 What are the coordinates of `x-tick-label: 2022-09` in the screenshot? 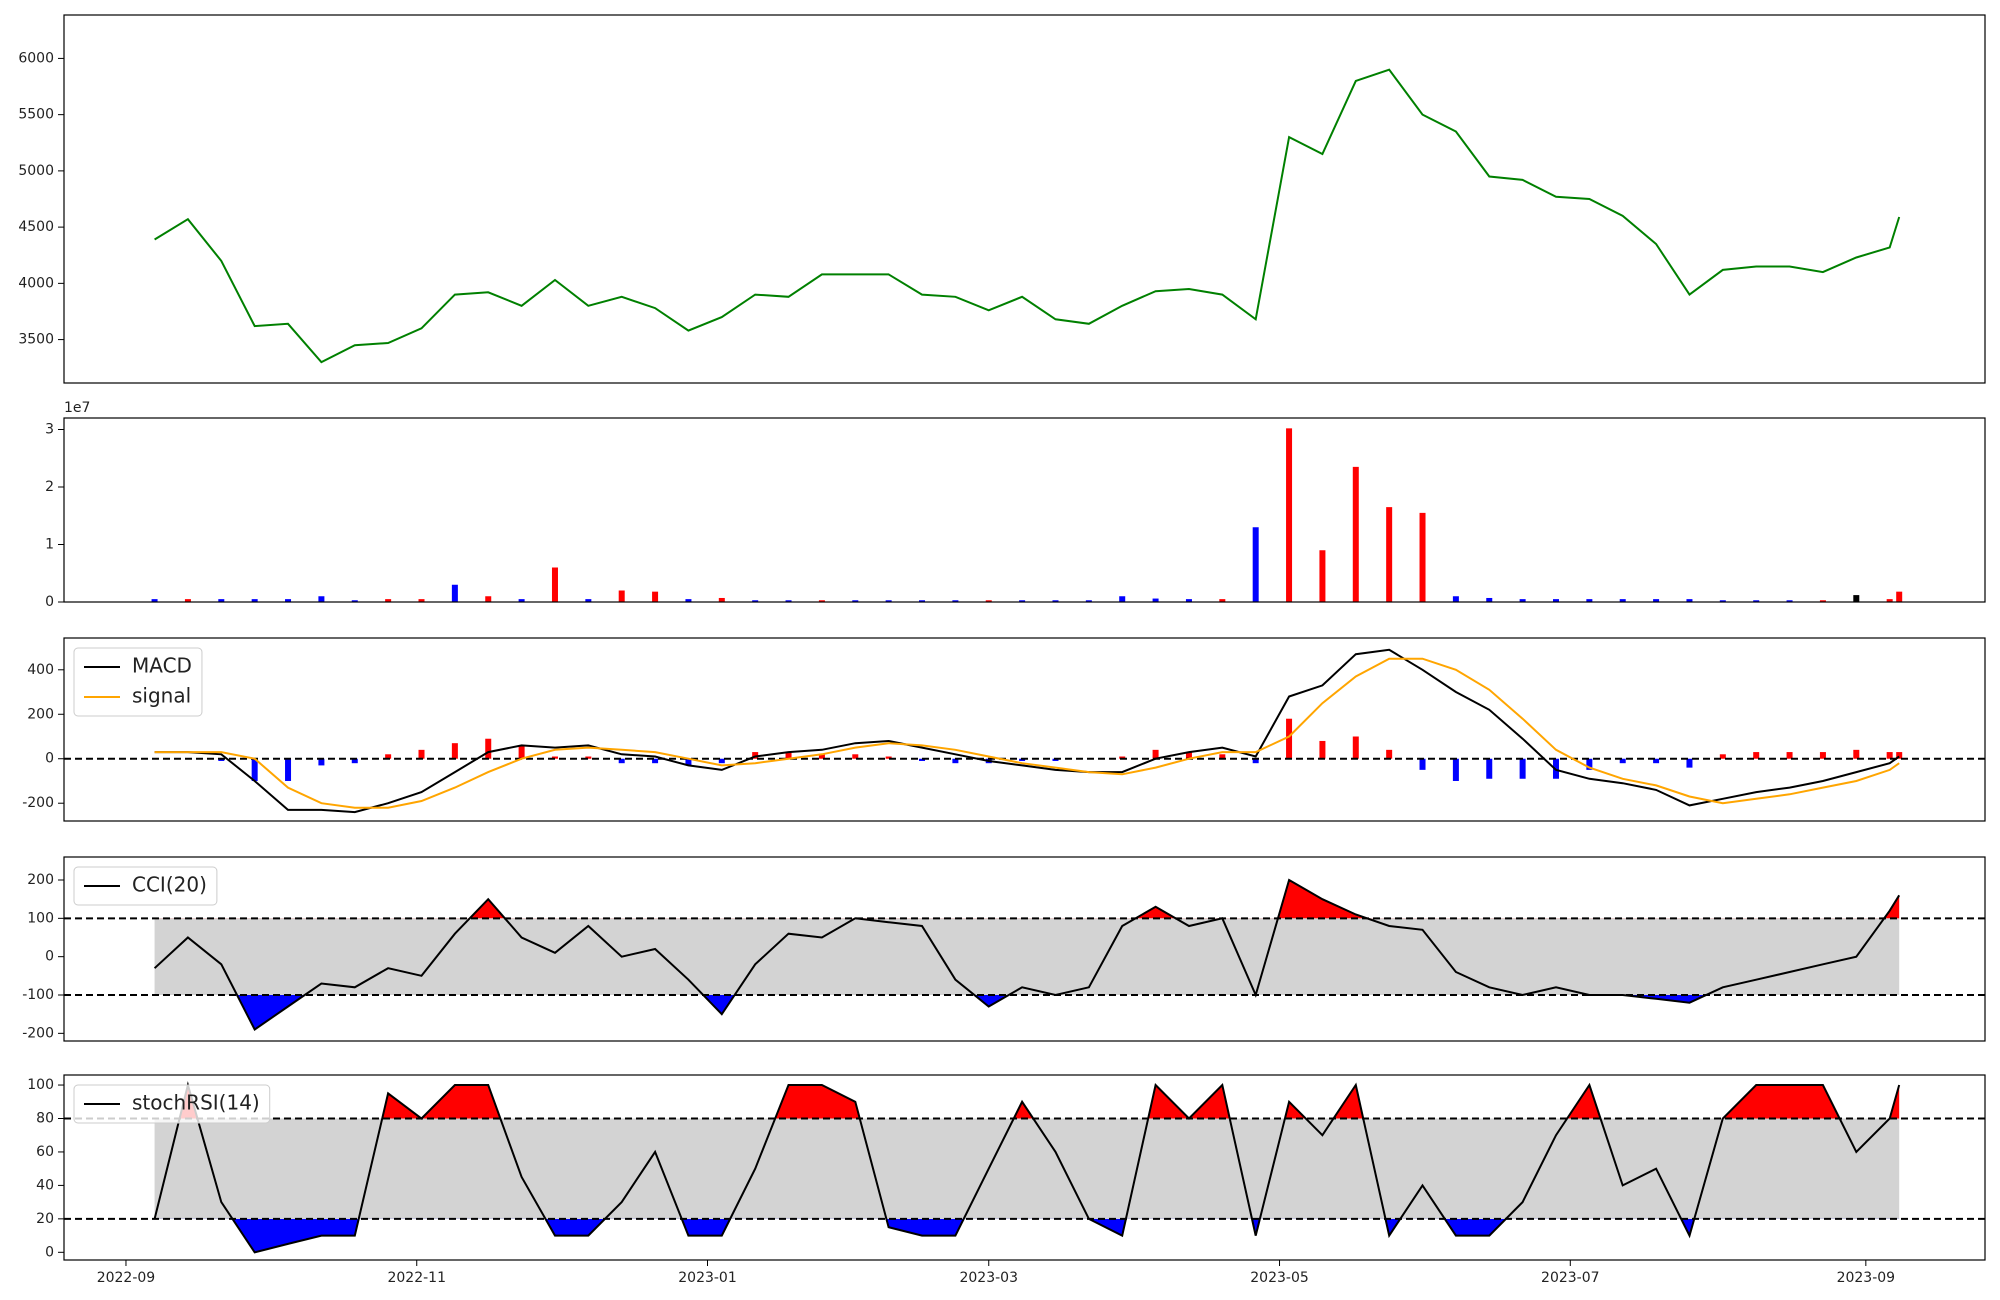 It's located at (126, 1278).